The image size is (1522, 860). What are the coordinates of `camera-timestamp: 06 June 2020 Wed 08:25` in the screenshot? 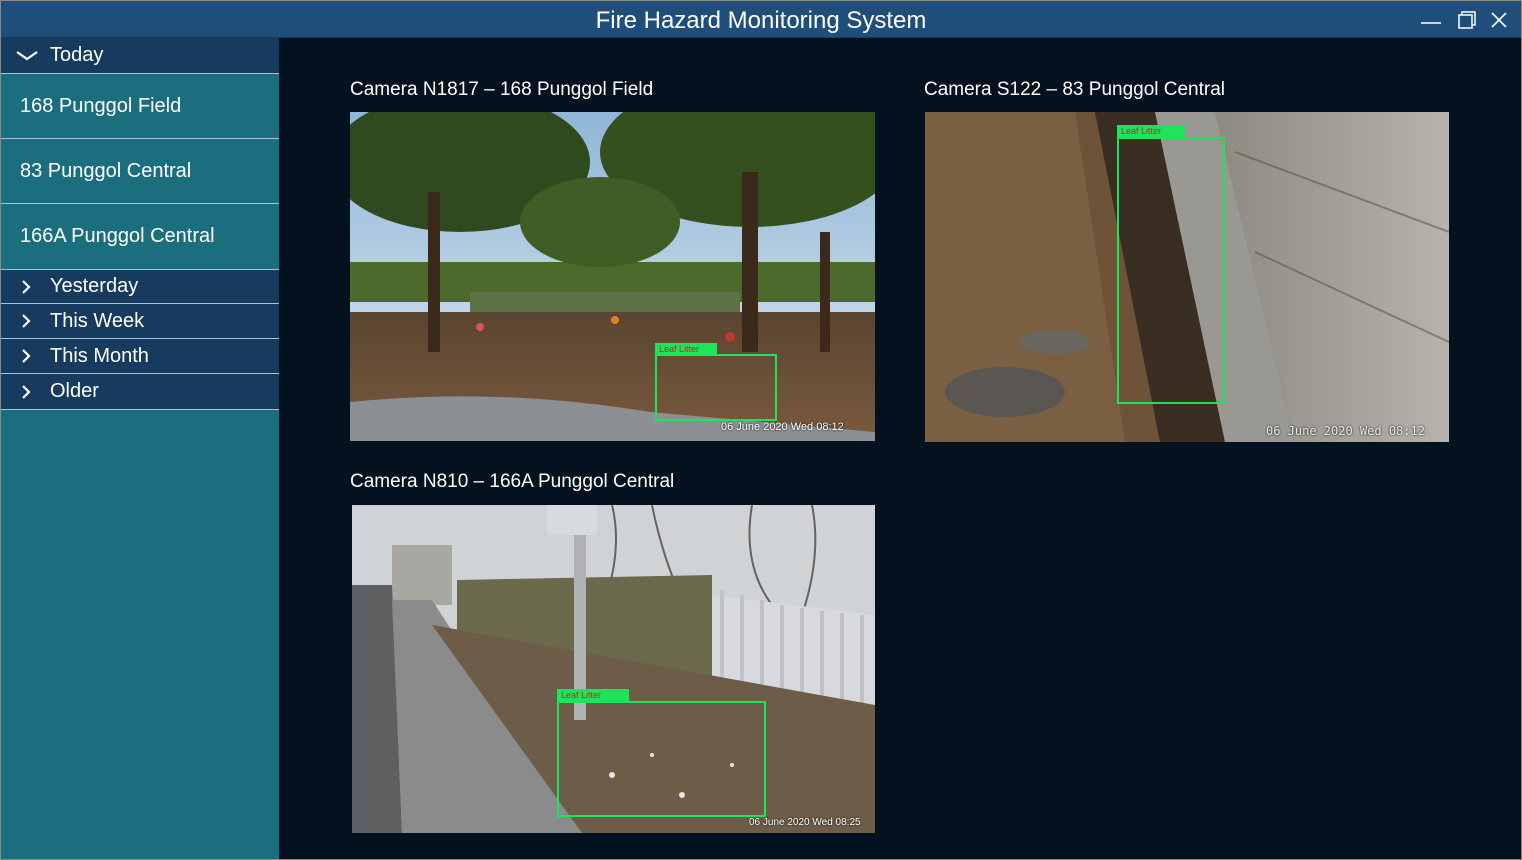 It's located at (805, 822).